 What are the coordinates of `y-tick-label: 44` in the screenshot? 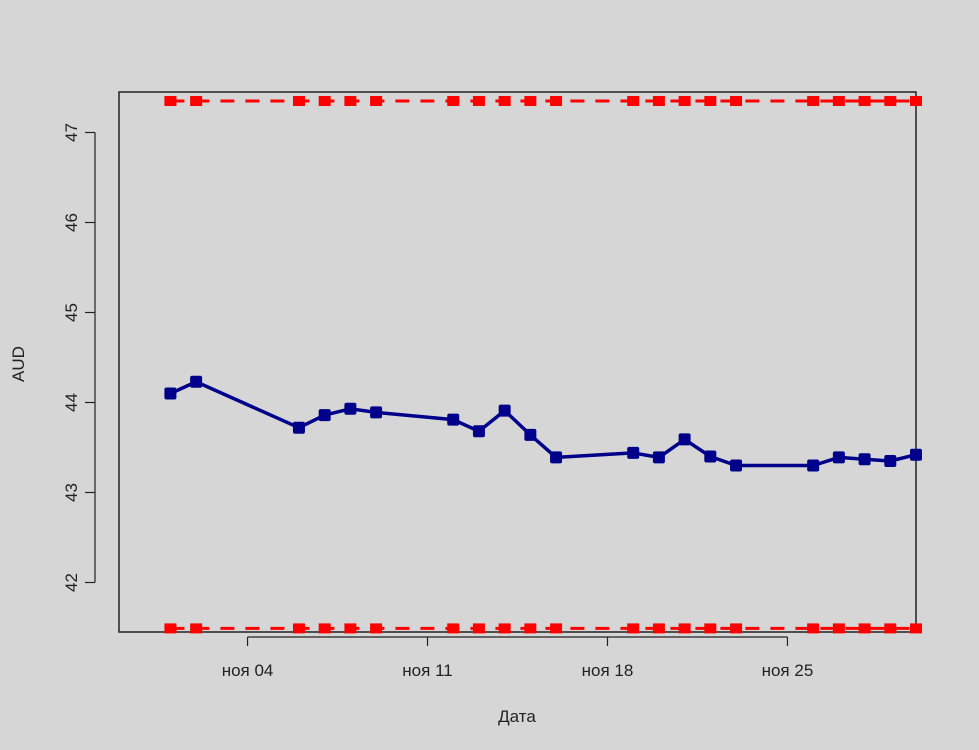 It's located at (71, 402).